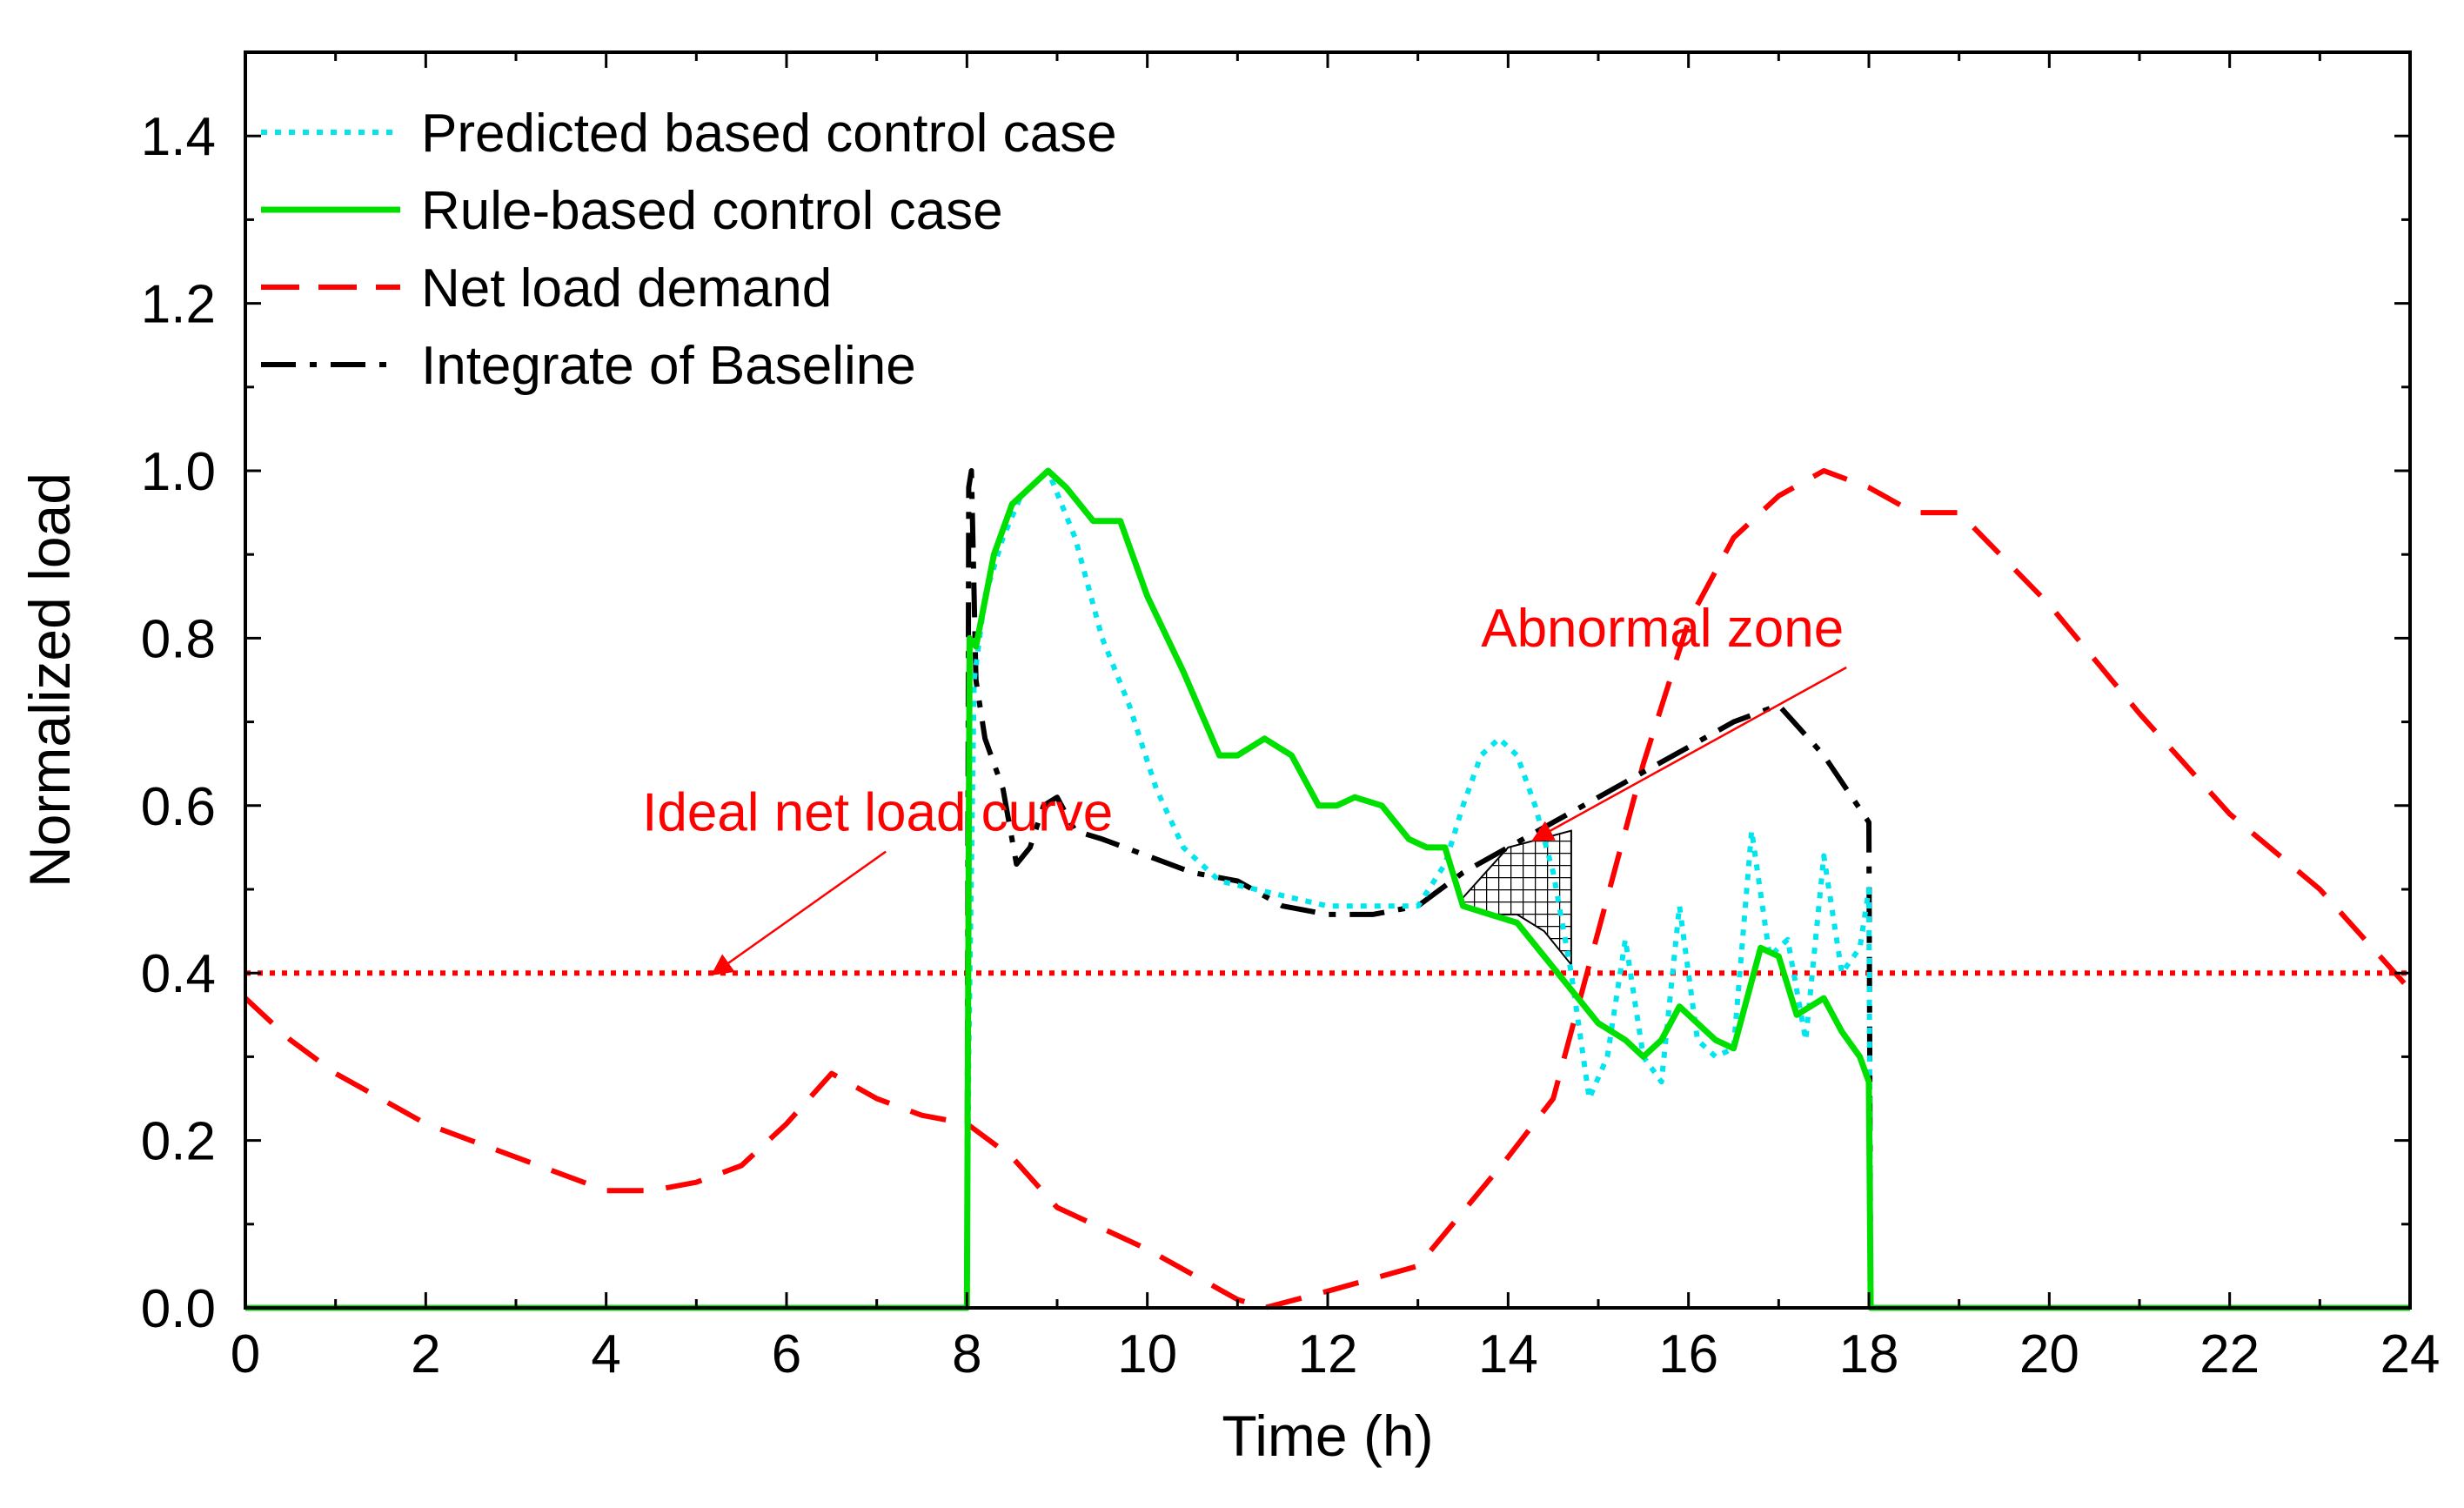 The image size is (2464, 1508). Describe the element at coordinates (1328, 1354) in the screenshot. I see `x-tick-label: 12` at that location.